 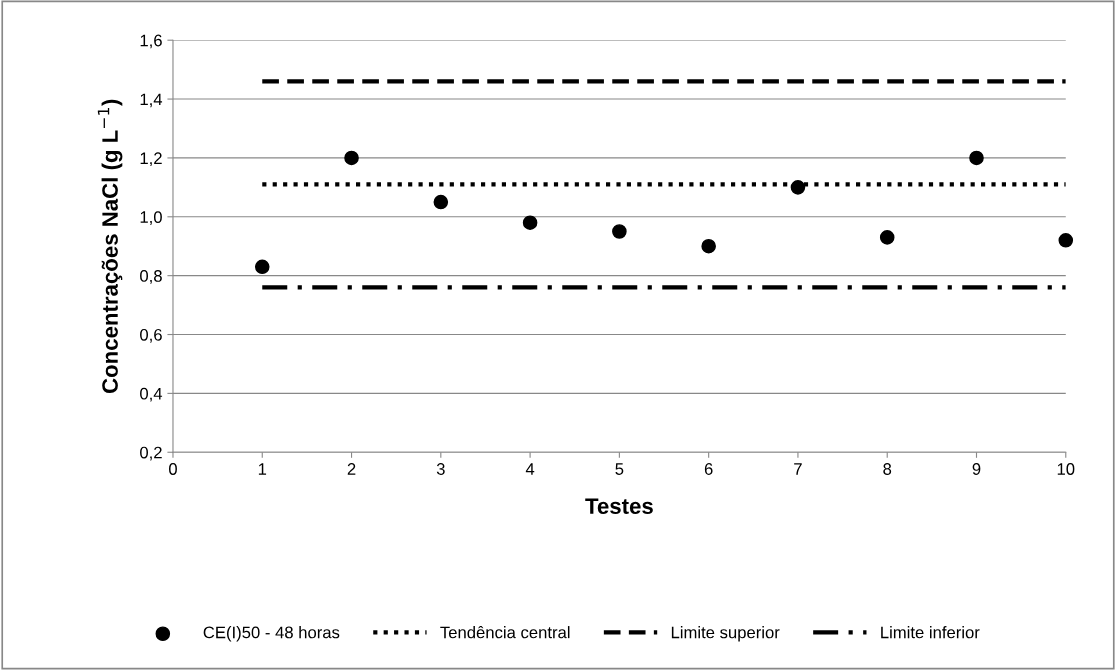 What do you see at coordinates (351, 469) in the screenshot?
I see `x-tick-label: 2` at bounding box center [351, 469].